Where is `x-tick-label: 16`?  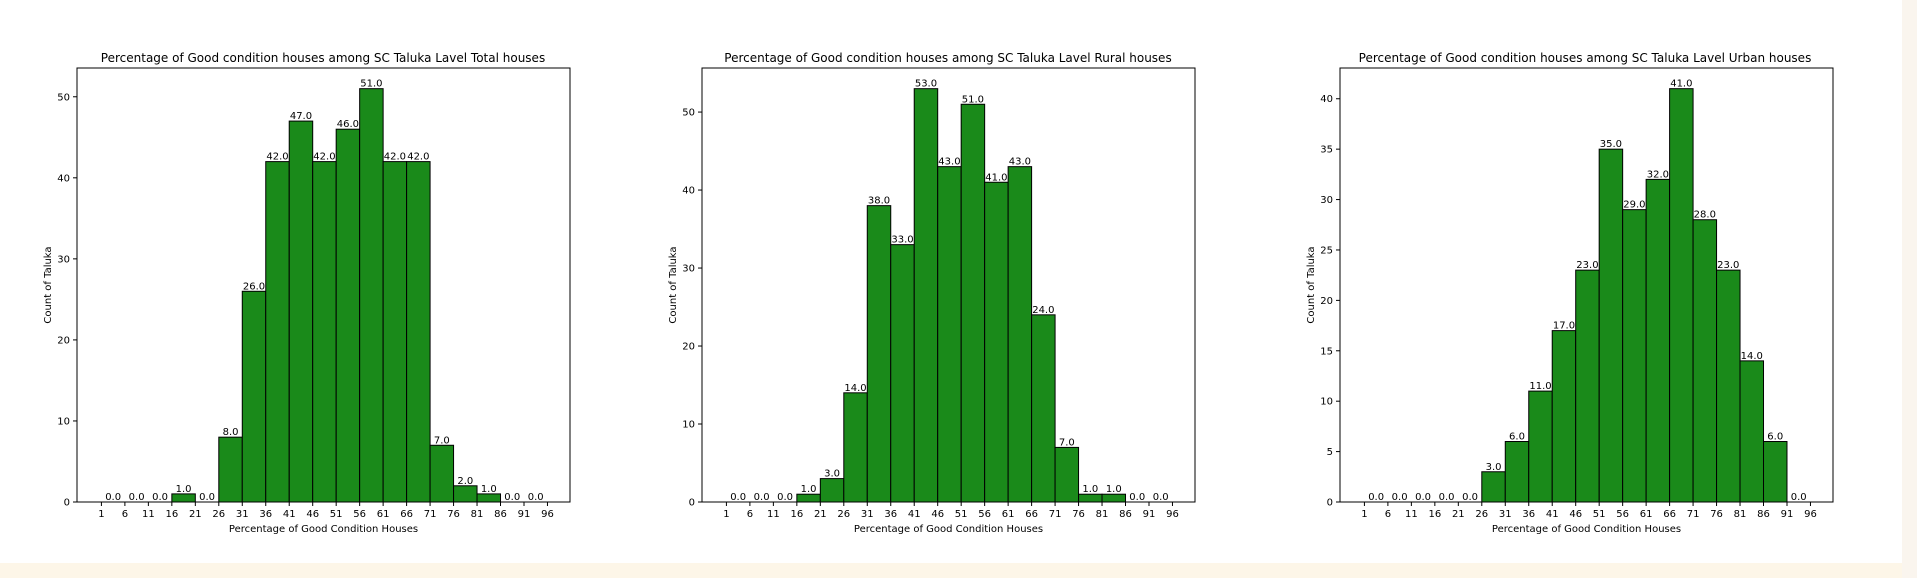
x-tick-label: 16 is located at coordinates (171, 514).